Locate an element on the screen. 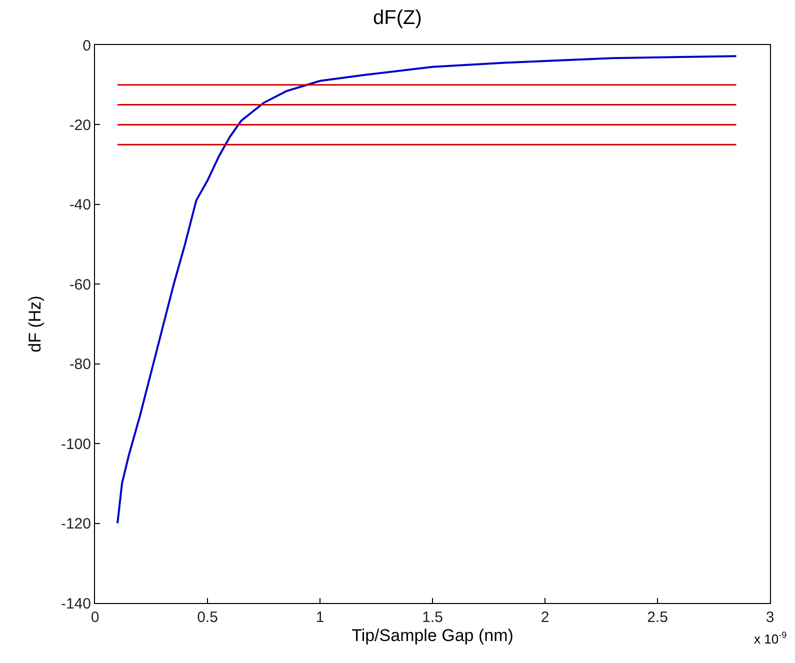  chart-title: dF(Z) is located at coordinates (397, 17).